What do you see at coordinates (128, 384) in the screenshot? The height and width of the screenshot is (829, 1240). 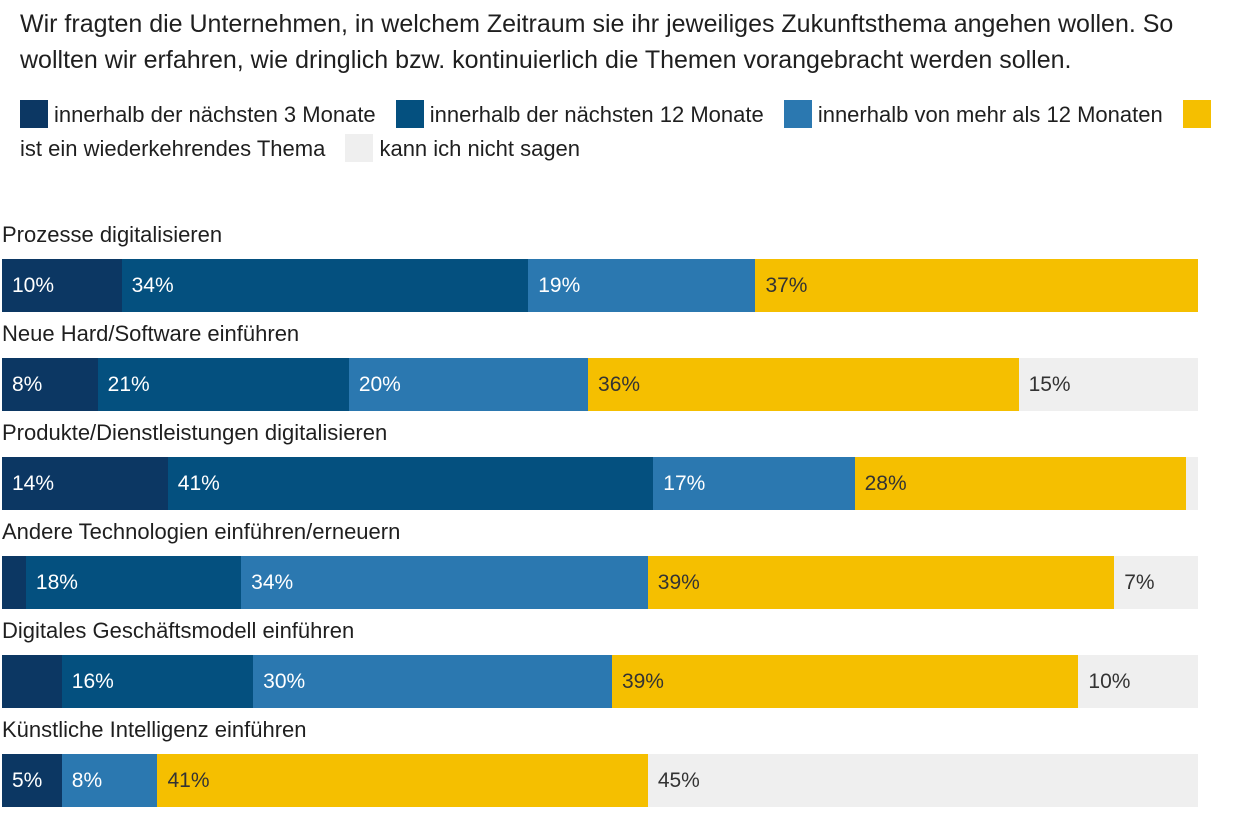 I see `data-label: 21%` at bounding box center [128, 384].